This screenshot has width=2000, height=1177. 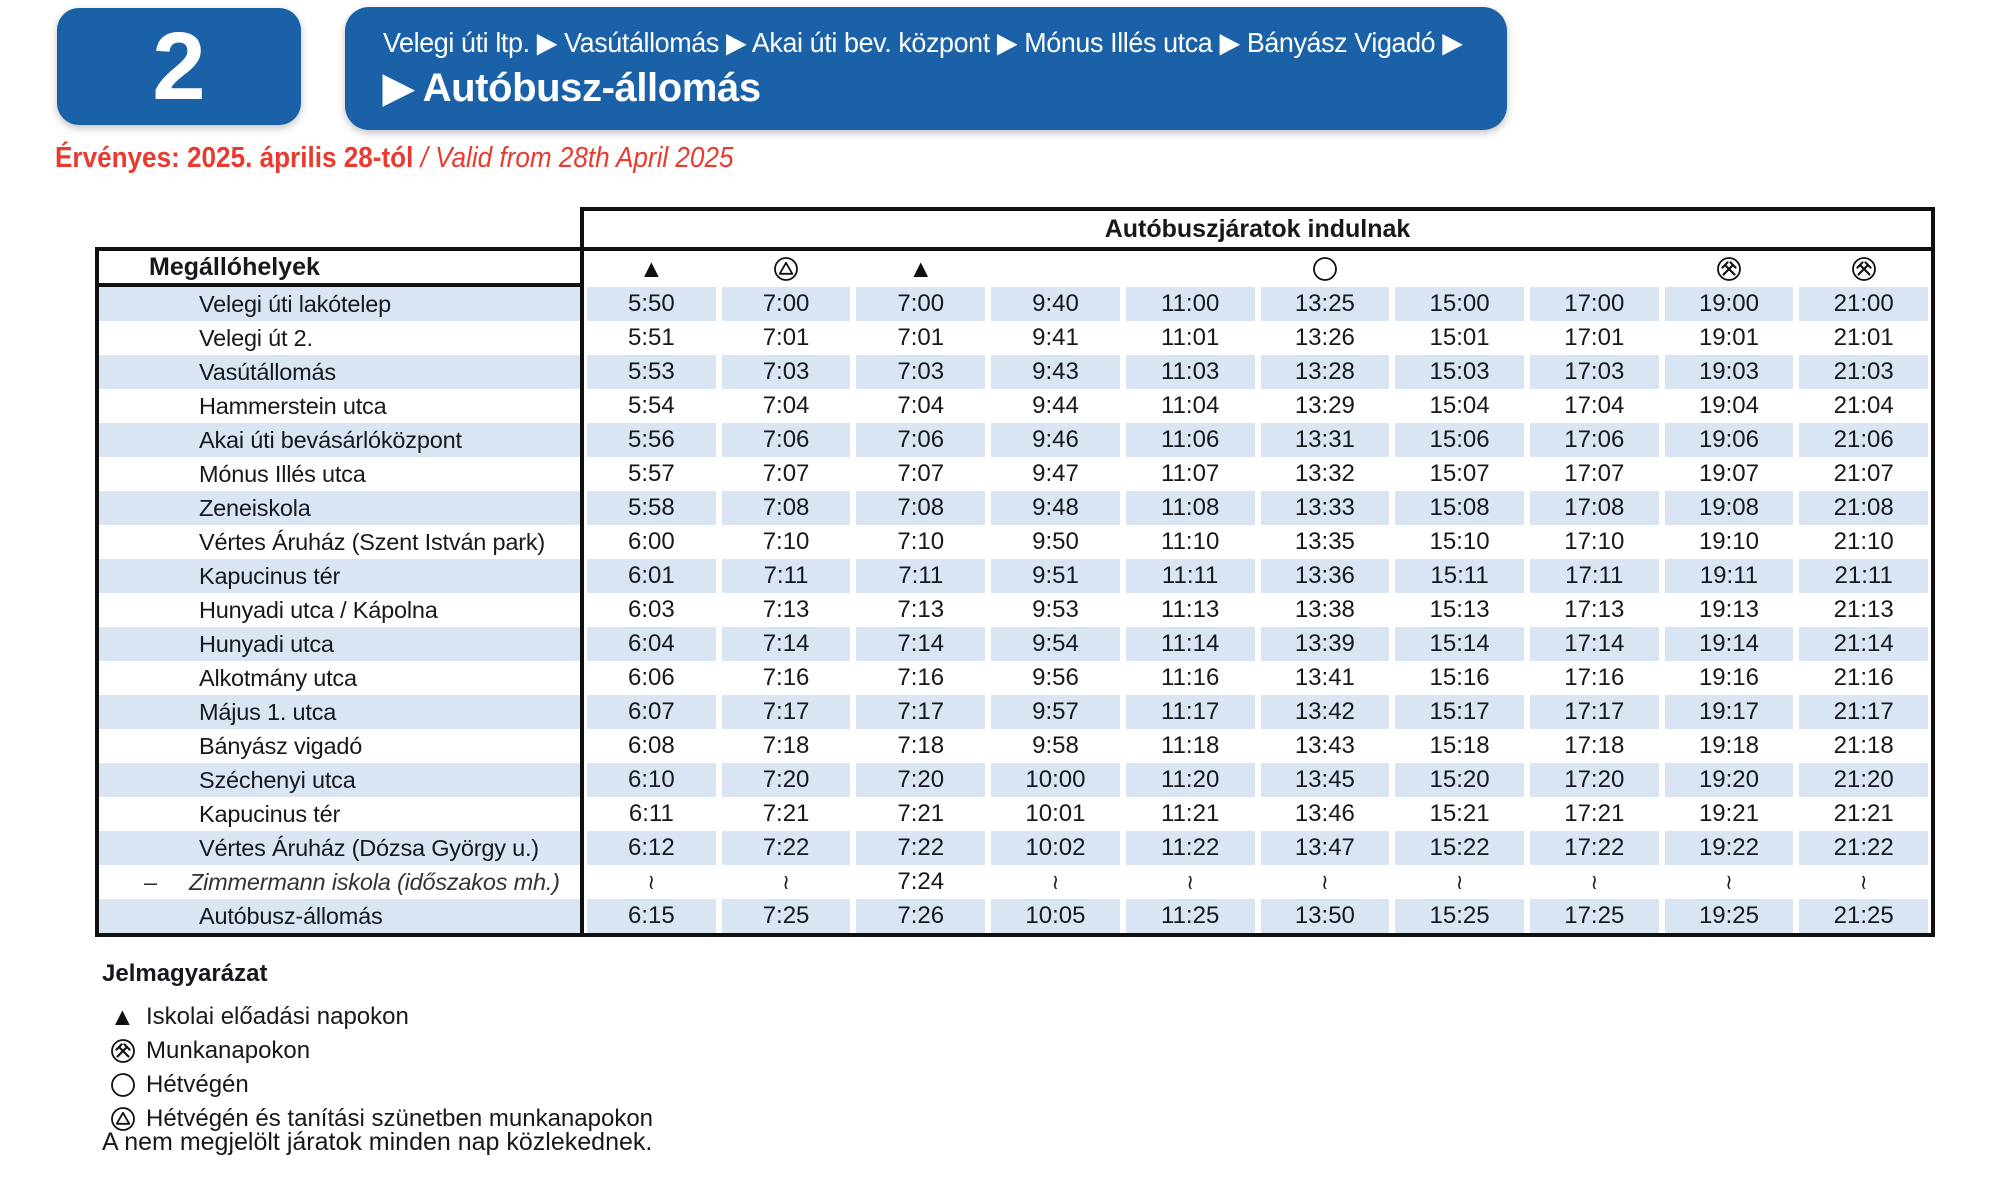 I want to click on departure-time: 7:08, so click(x=921, y=508).